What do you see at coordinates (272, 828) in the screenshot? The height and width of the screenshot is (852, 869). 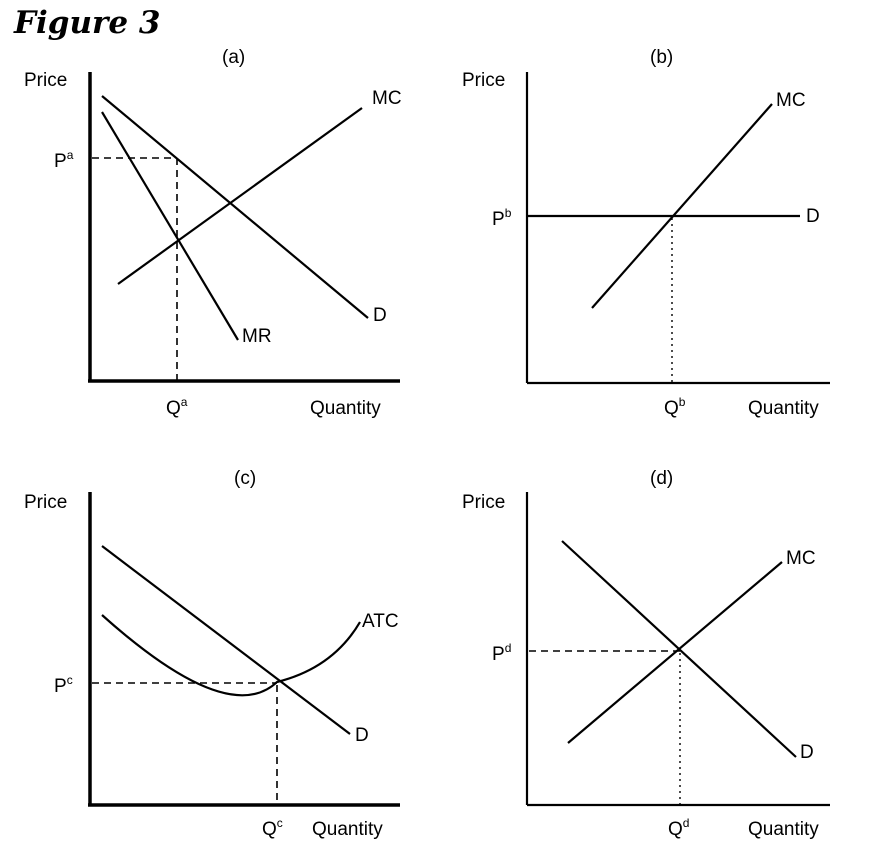 I see `panel-c-quantity-label: Qc` at bounding box center [272, 828].